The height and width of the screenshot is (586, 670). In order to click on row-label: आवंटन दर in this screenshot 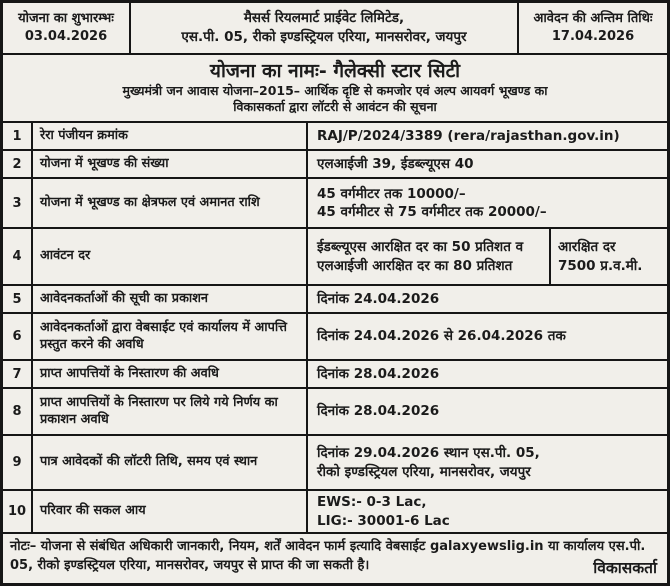, I will do `click(170, 256)`.